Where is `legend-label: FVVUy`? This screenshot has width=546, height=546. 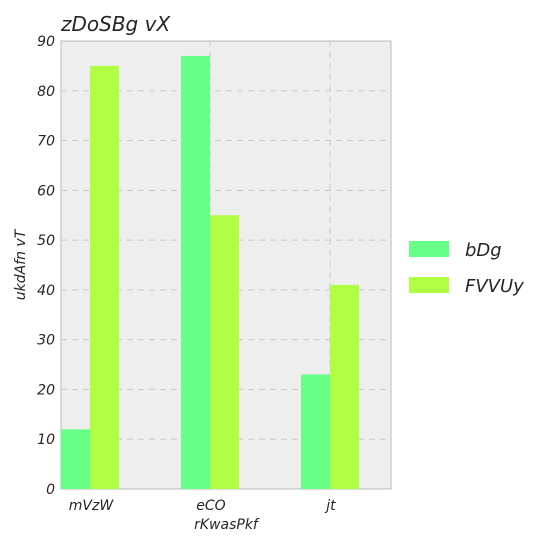 legend-label: FVVUy is located at coordinates (494, 286).